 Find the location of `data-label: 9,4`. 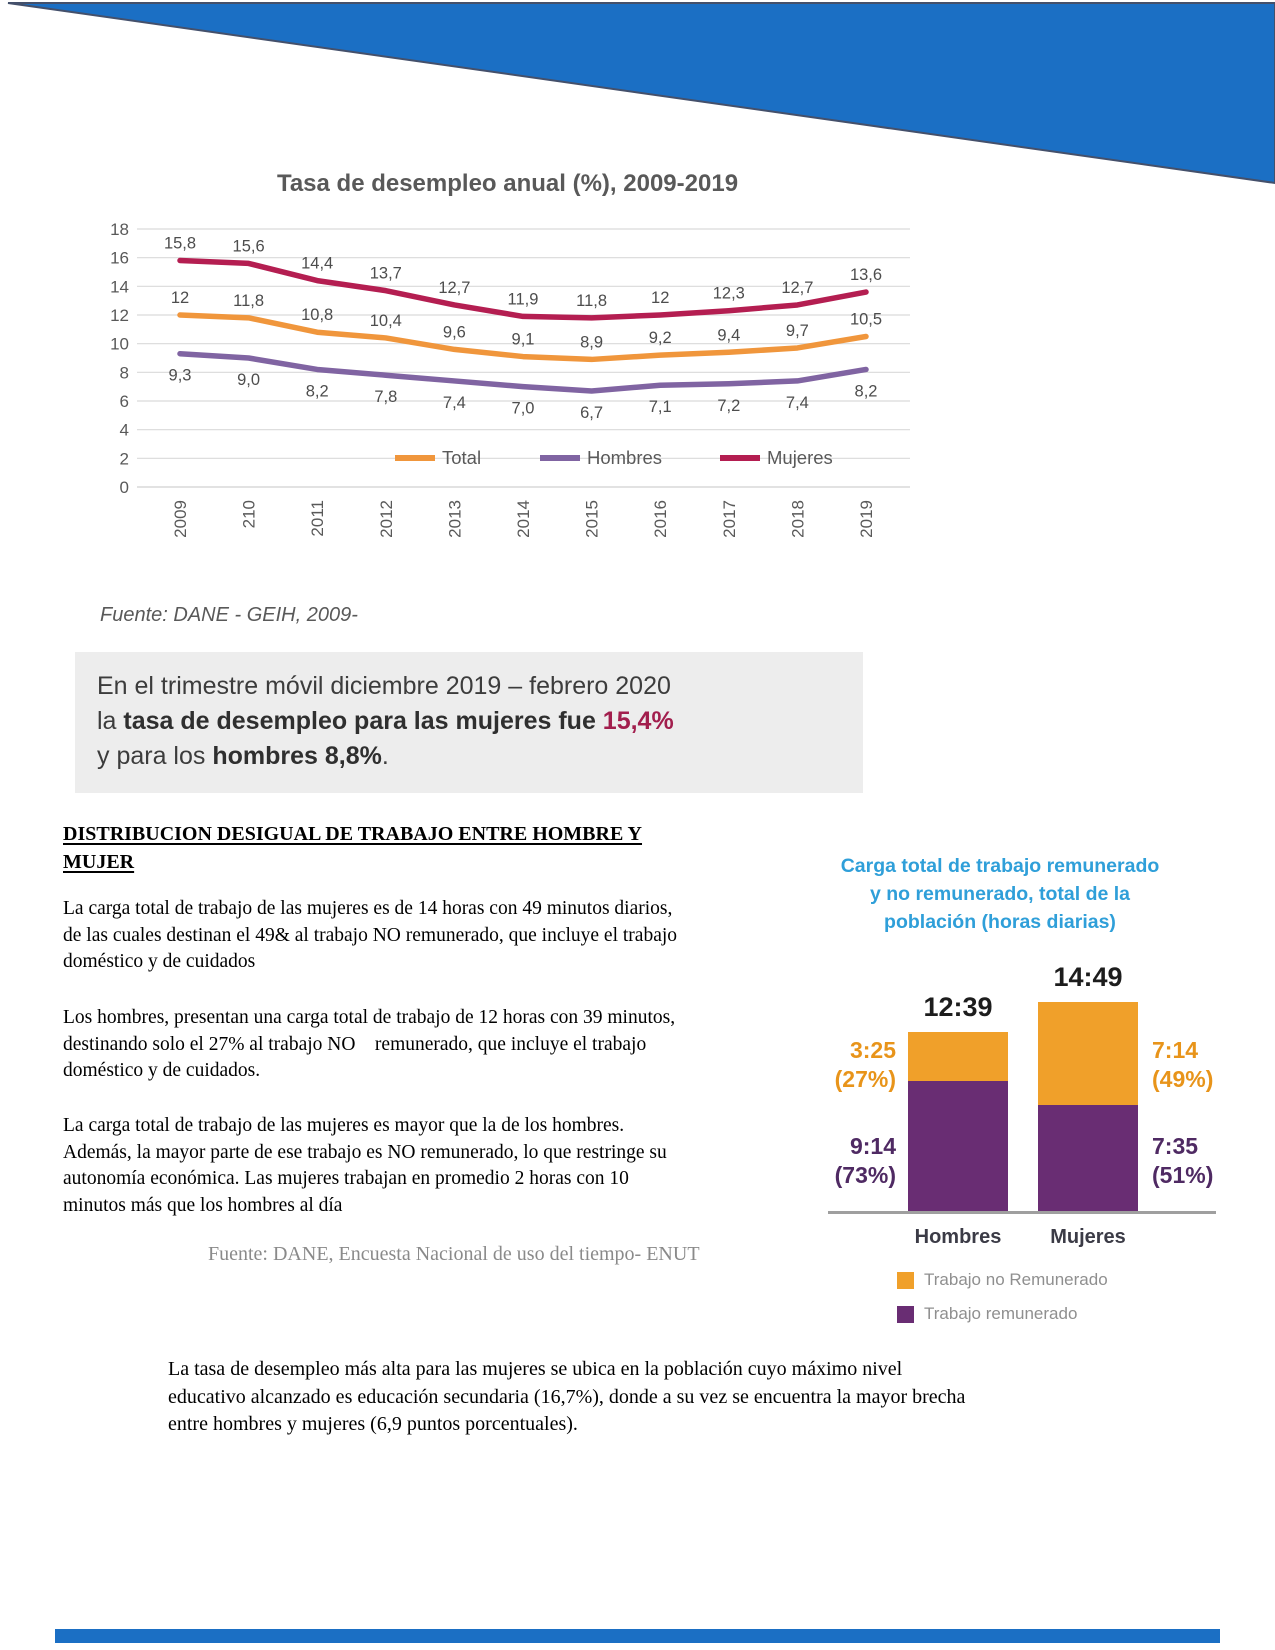

data-label: 9,4 is located at coordinates (728, 335).